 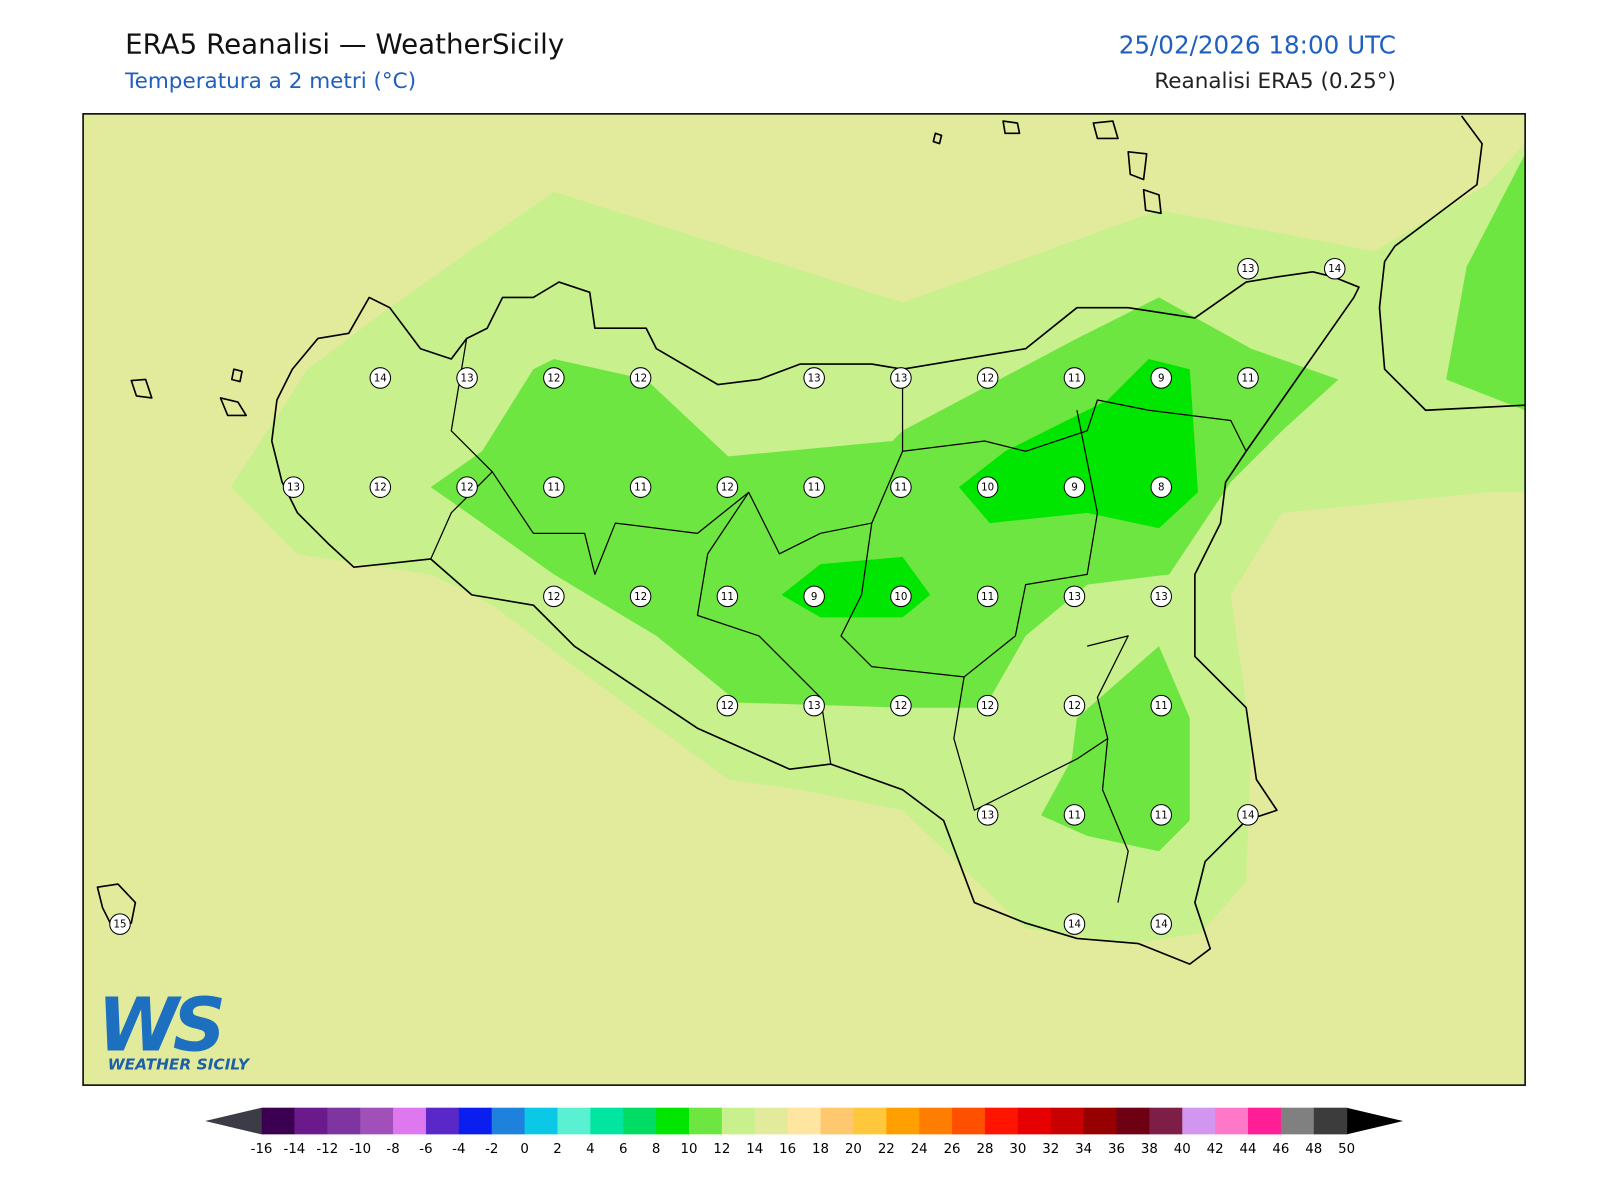 What do you see at coordinates (425, 1149) in the screenshot?
I see `colorbar-tick-label: -6` at bounding box center [425, 1149].